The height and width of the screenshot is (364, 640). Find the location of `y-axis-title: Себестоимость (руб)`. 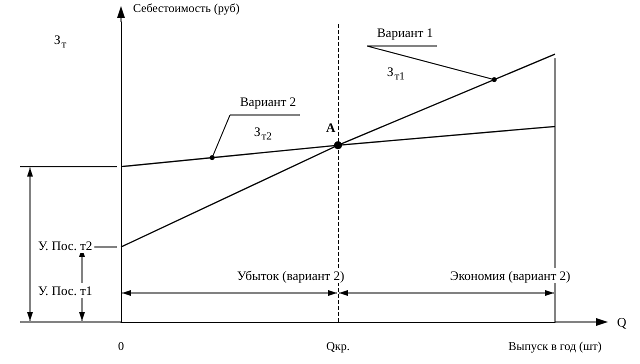

y-axis-title: Себестоимость (руб) is located at coordinates (186, 8).